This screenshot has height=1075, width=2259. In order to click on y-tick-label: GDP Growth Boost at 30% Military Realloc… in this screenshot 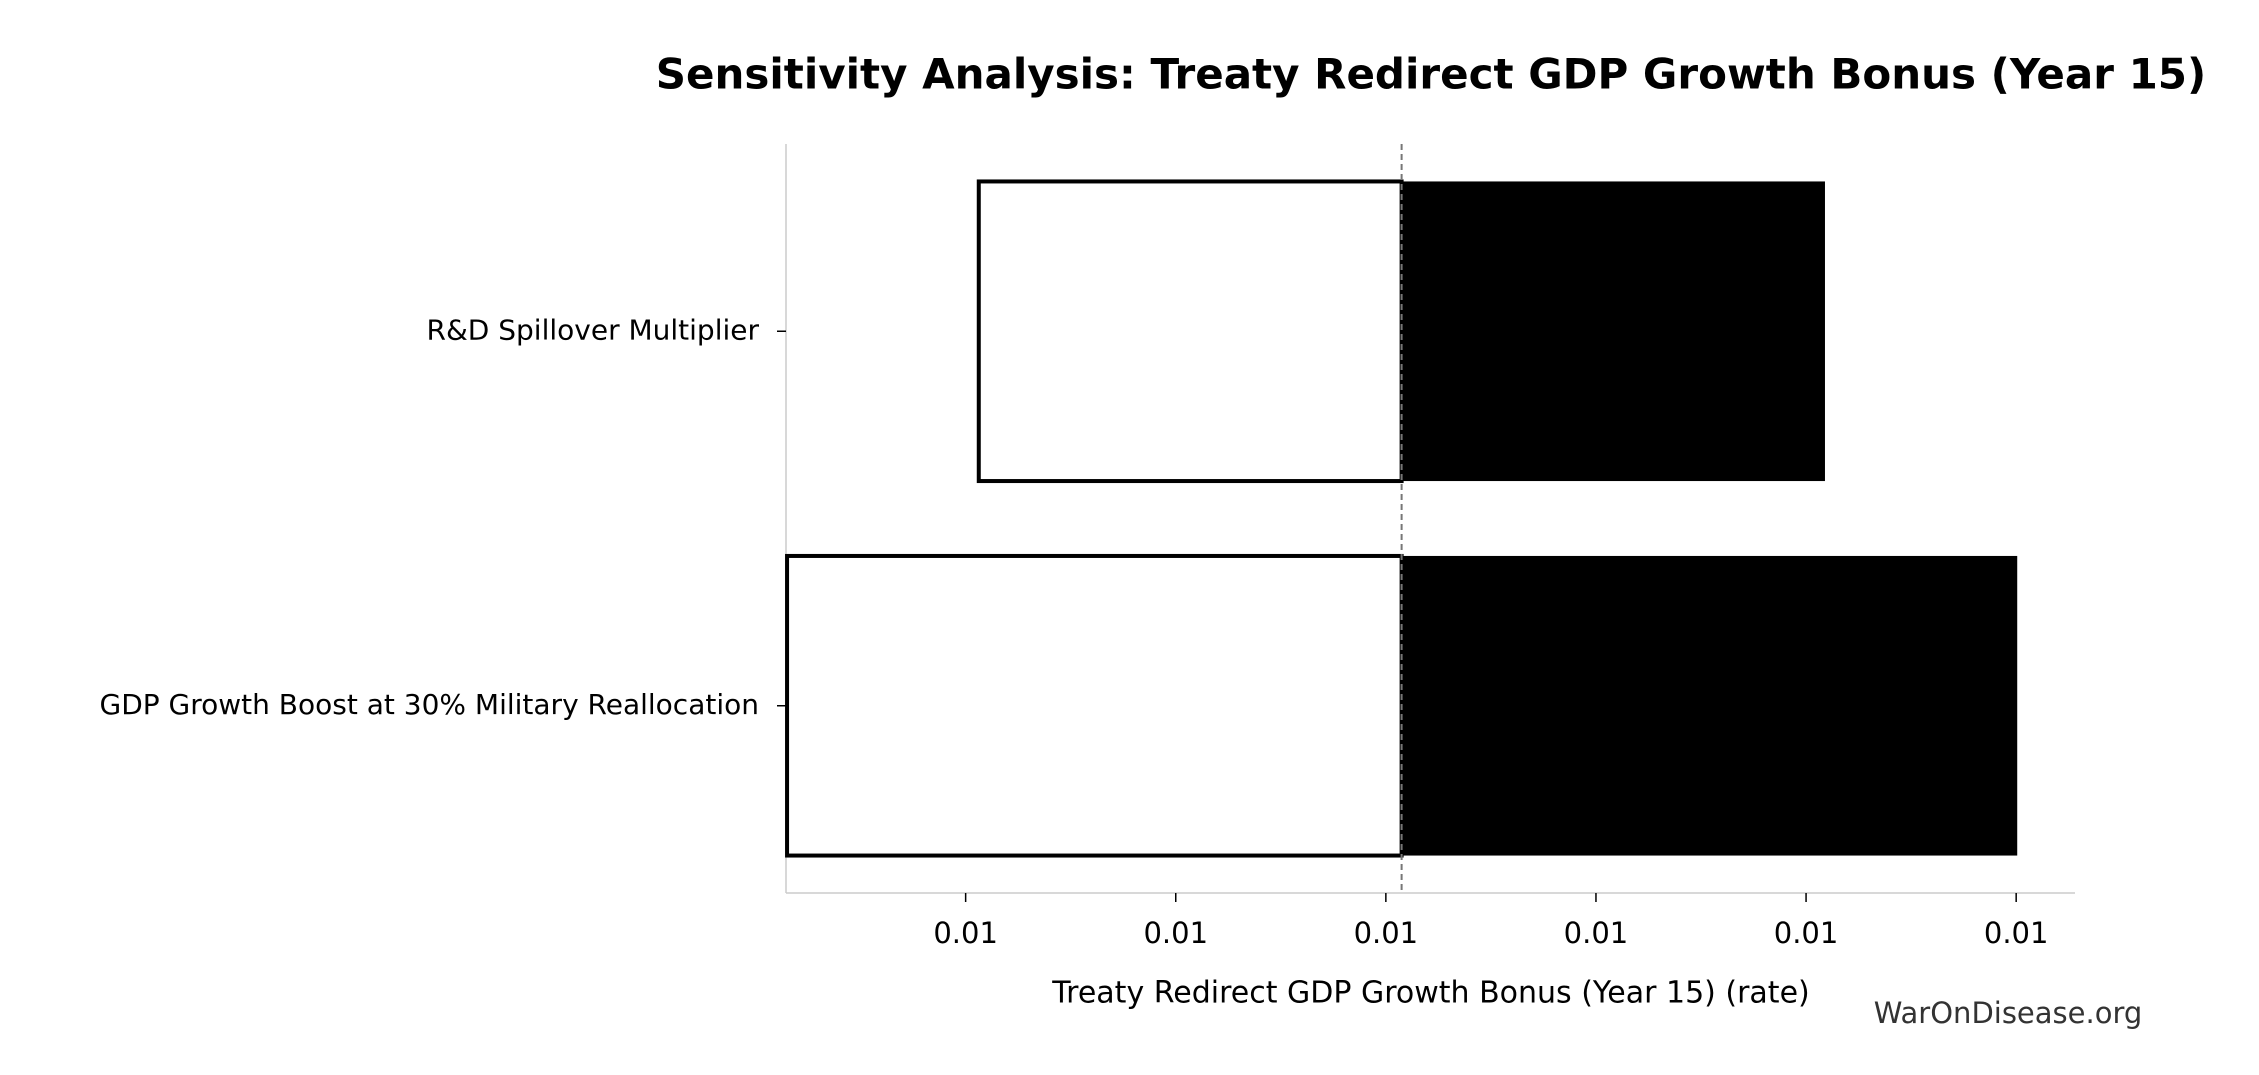, I will do `click(429, 704)`.